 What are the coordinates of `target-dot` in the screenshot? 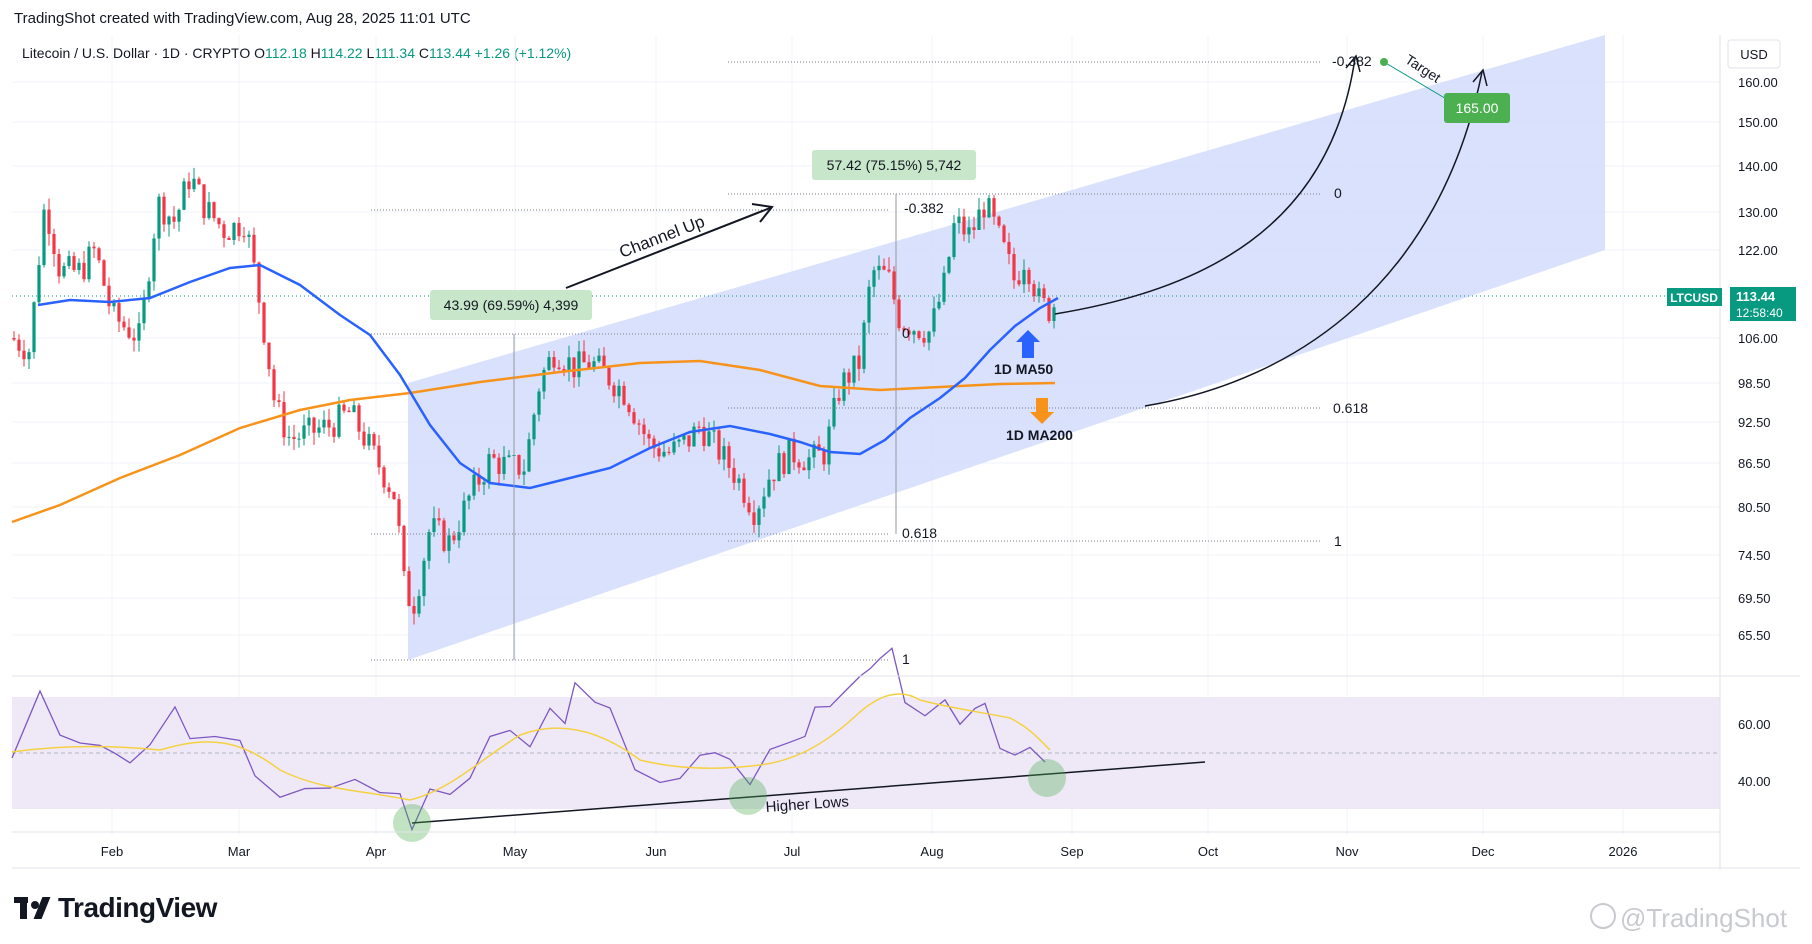 It's located at (1384, 62).